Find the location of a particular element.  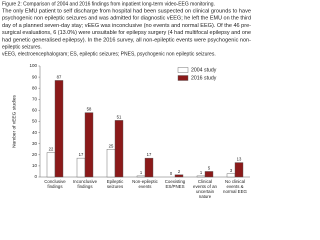

x-tick-label: Non-epileptic events is located at coordinates (145, 184).